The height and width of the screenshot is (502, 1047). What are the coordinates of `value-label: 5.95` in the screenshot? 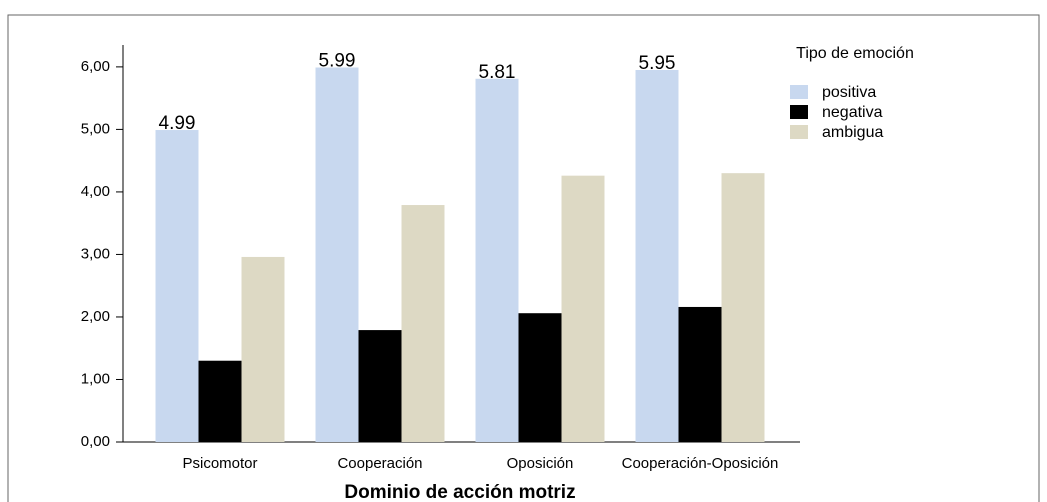 It's located at (657, 63).